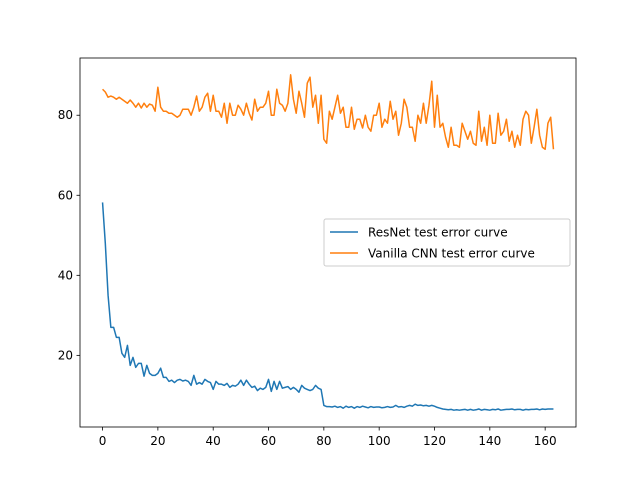  What do you see at coordinates (545, 441) in the screenshot?
I see `x-tick-label: 160` at bounding box center [545, 441].